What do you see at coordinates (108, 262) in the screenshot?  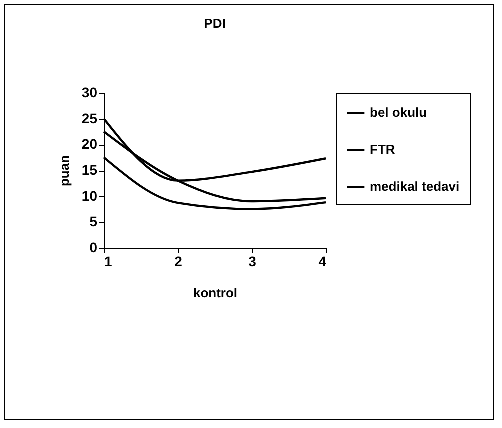 I see `x-tick-label: 1` at bounding box center [108, 262].